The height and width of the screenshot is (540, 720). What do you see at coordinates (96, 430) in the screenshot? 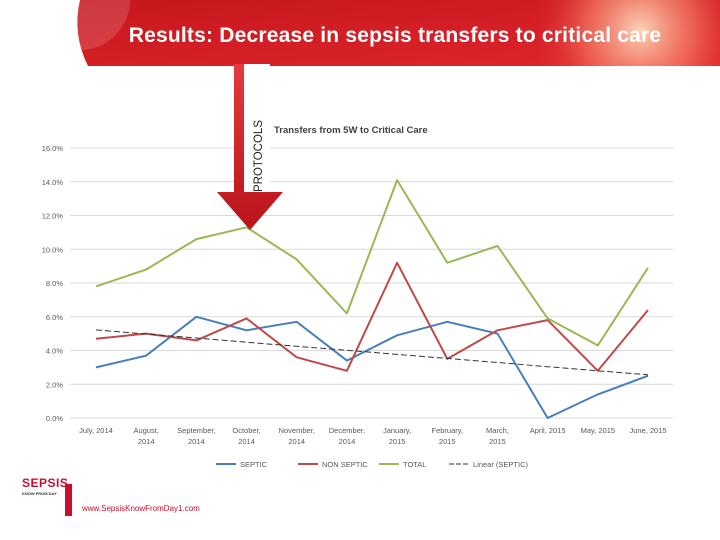
I see `x-tick-label: July, 2014` at bounding box center [96, 430].